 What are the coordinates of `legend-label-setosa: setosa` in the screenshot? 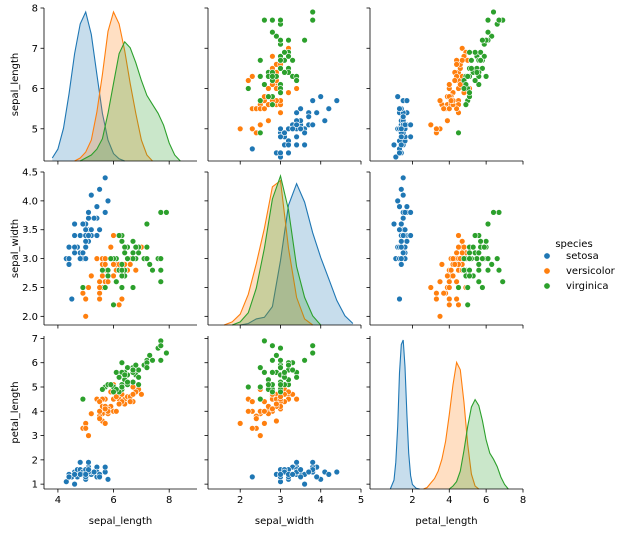 It's located at (582, 256).